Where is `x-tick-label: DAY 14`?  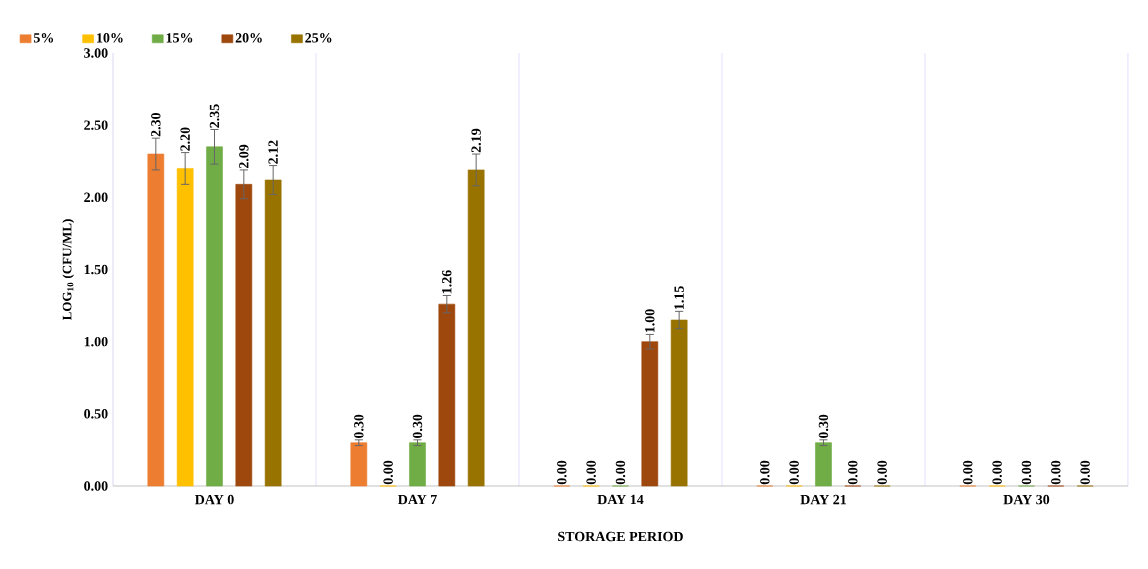
x-tick-label: DAY 14 is located at coordinates (620, 499).